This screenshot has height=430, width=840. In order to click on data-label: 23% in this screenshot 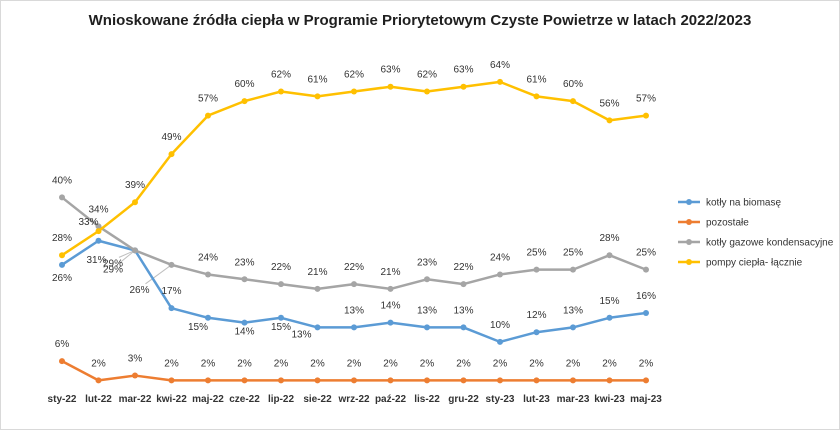, I will do `click(427, 262)`.